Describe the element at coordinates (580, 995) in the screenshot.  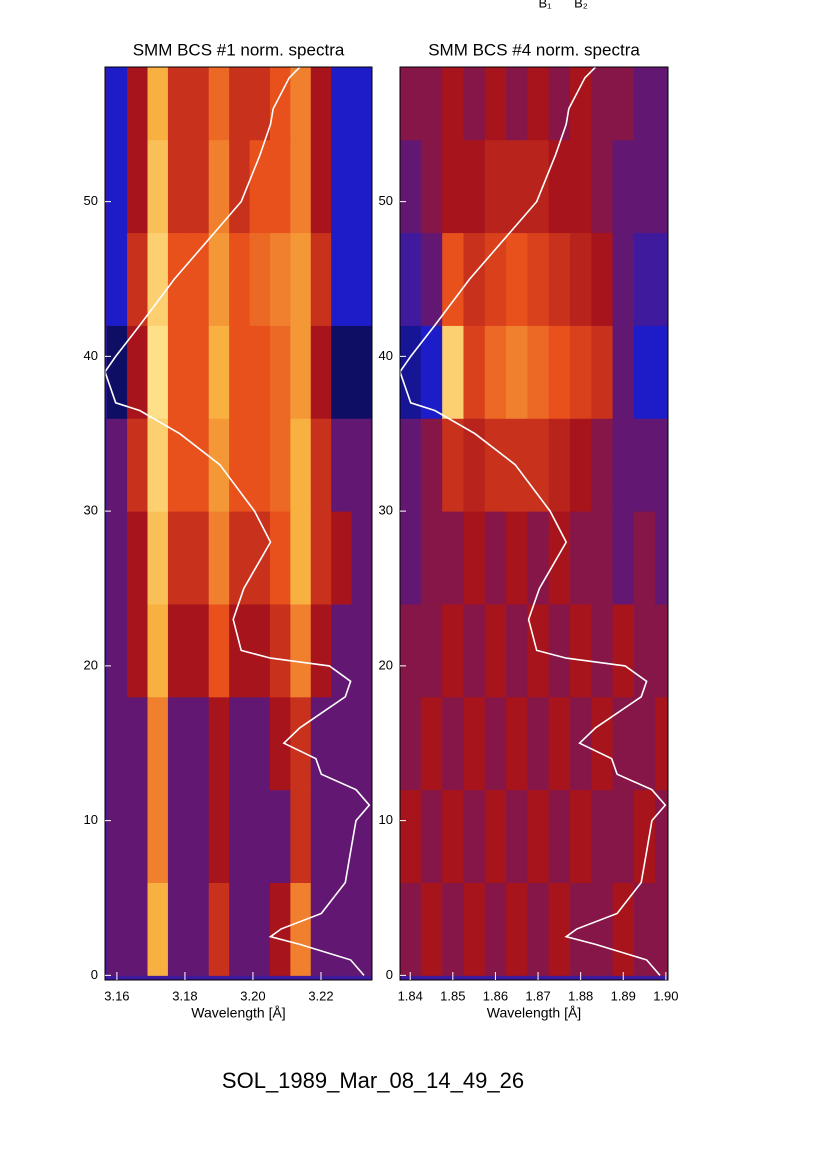
I see `x-tick-label: 1.88` at that location.